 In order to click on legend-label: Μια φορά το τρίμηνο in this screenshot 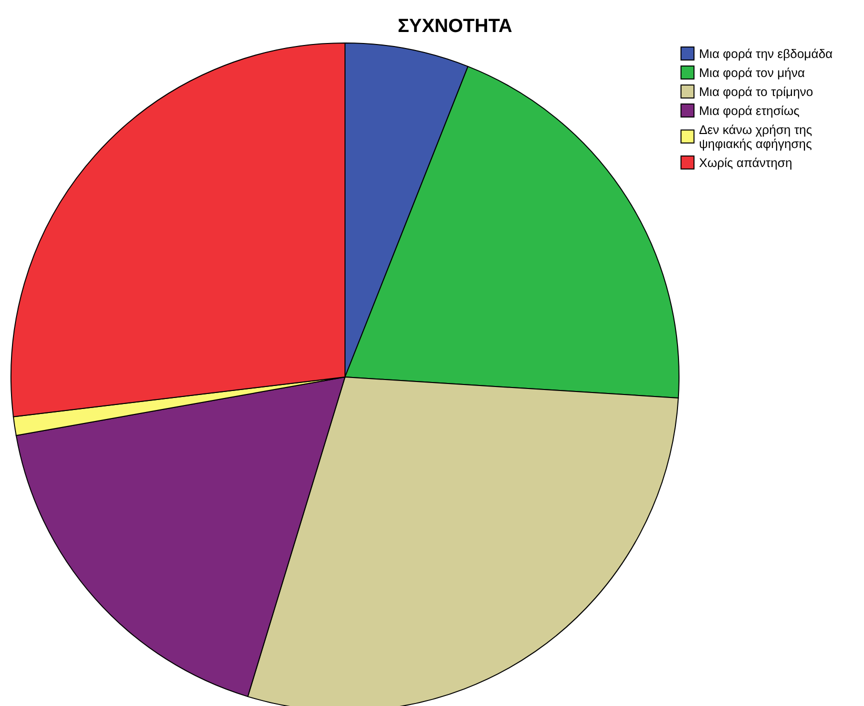, I will do `click(756, 92)`.